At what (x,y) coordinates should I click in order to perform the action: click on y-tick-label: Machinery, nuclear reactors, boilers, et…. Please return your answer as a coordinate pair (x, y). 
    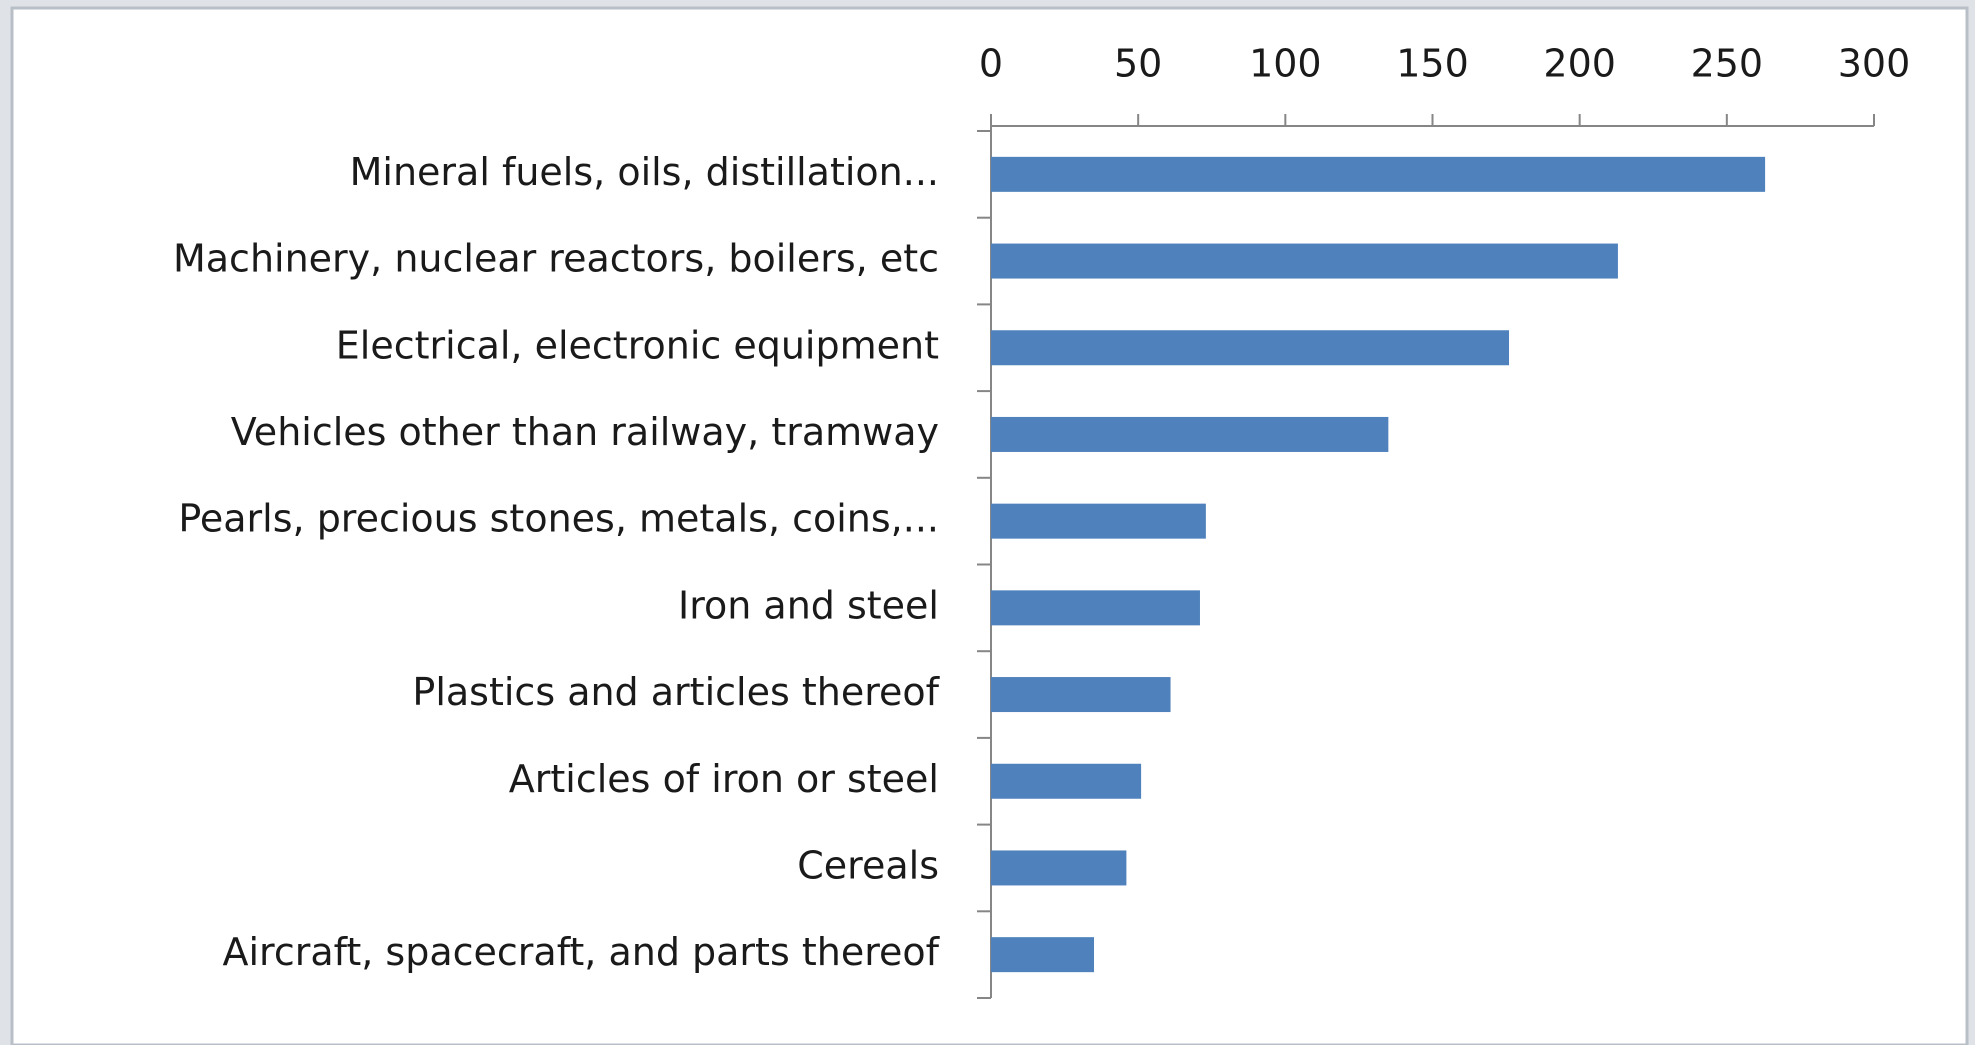
    Looking at the image, I should click on (556, 259).